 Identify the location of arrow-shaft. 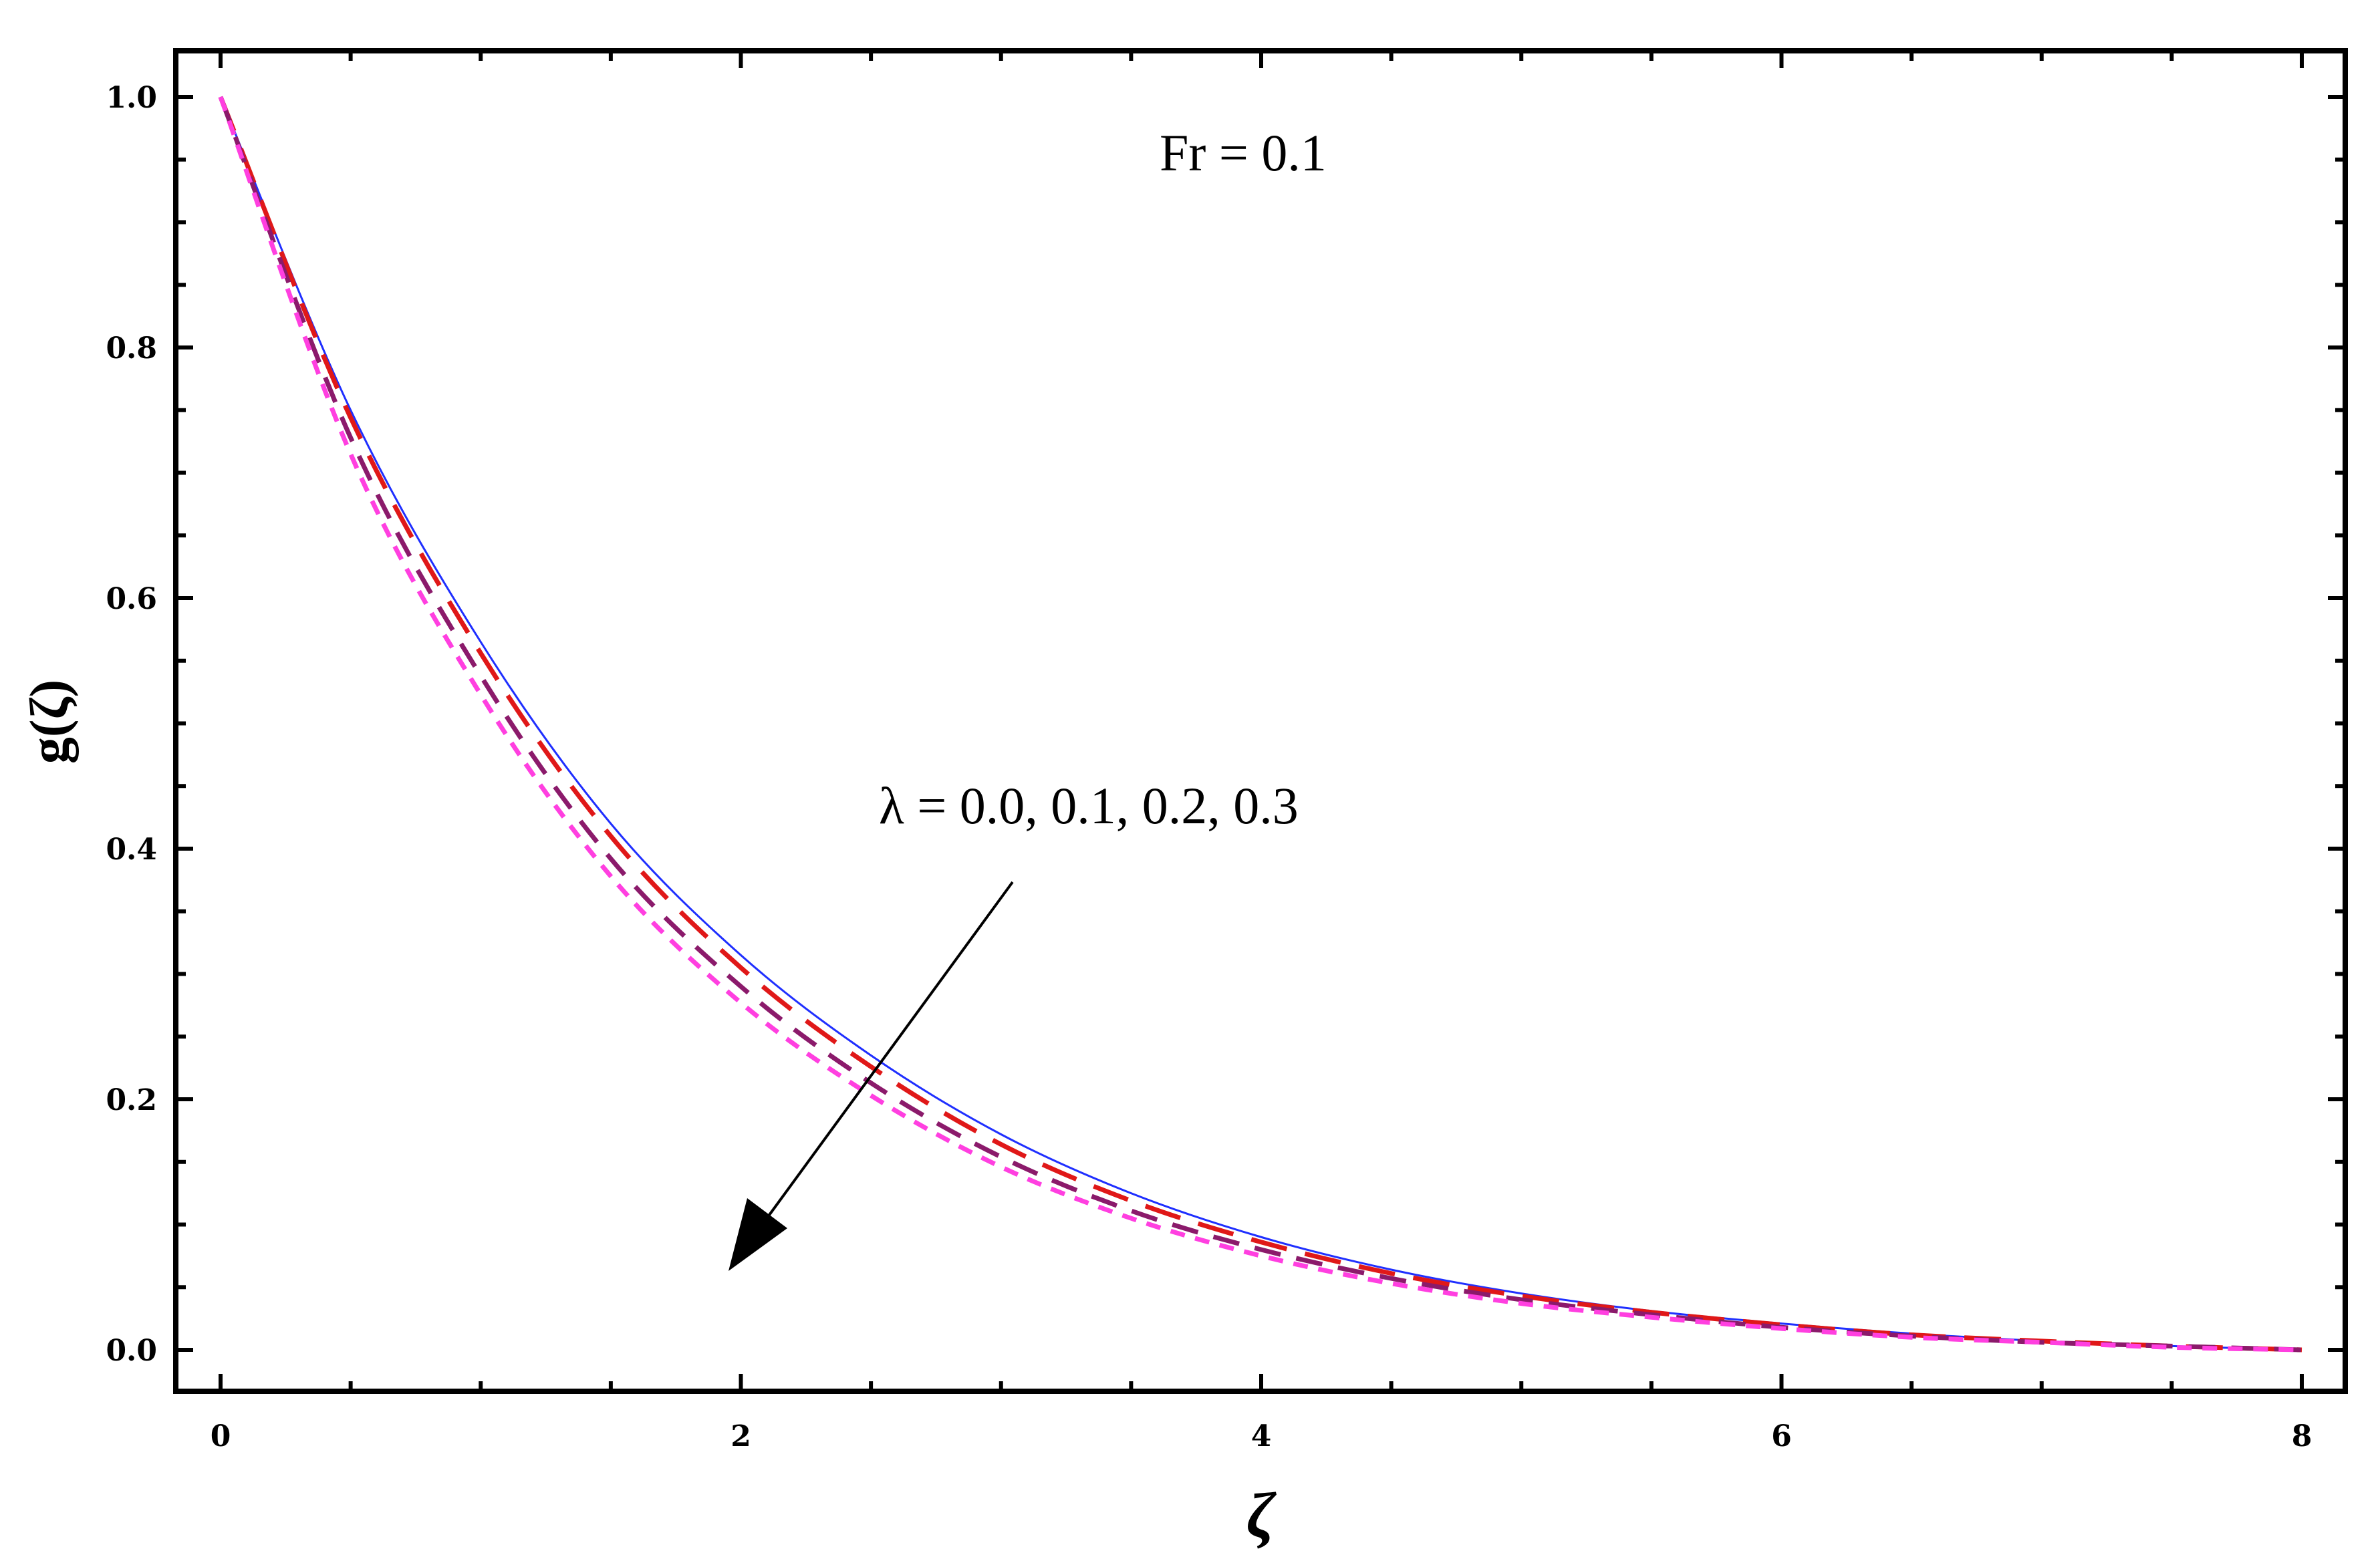
(885, 1056).